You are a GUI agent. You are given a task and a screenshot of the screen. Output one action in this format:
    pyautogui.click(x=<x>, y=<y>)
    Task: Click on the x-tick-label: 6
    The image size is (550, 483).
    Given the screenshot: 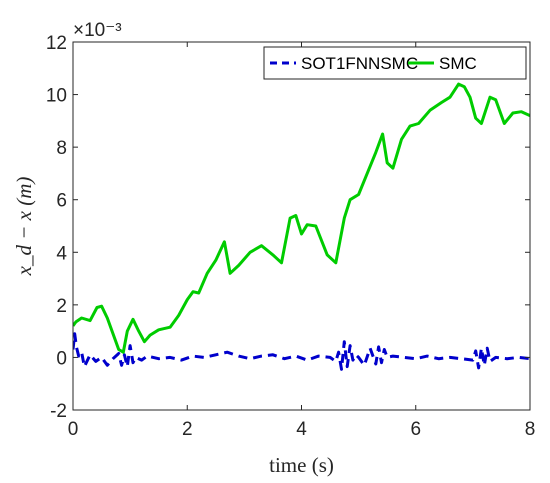 What is the action you would take?
    pyautogui.click(x=415, y=429)
    